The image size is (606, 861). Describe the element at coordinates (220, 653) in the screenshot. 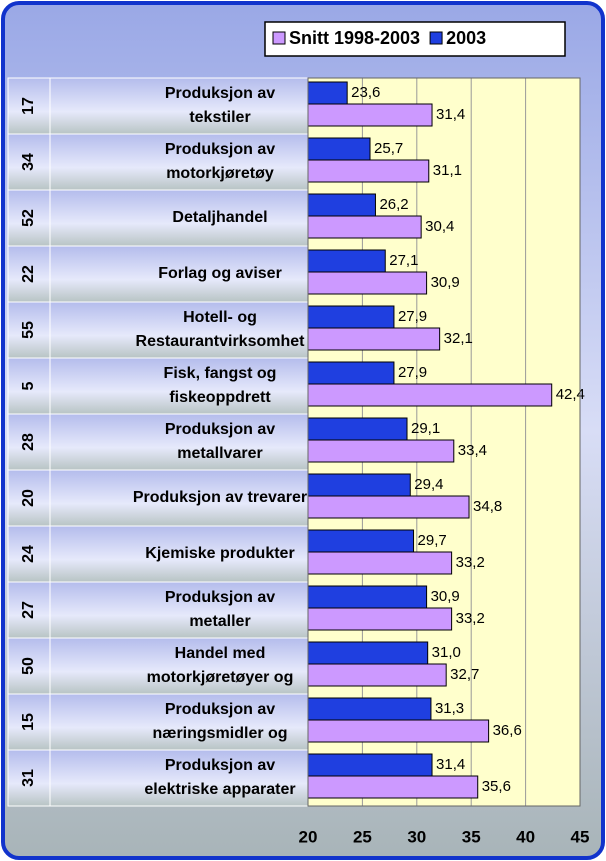

I see `category-label-line: Handel med` at that location.